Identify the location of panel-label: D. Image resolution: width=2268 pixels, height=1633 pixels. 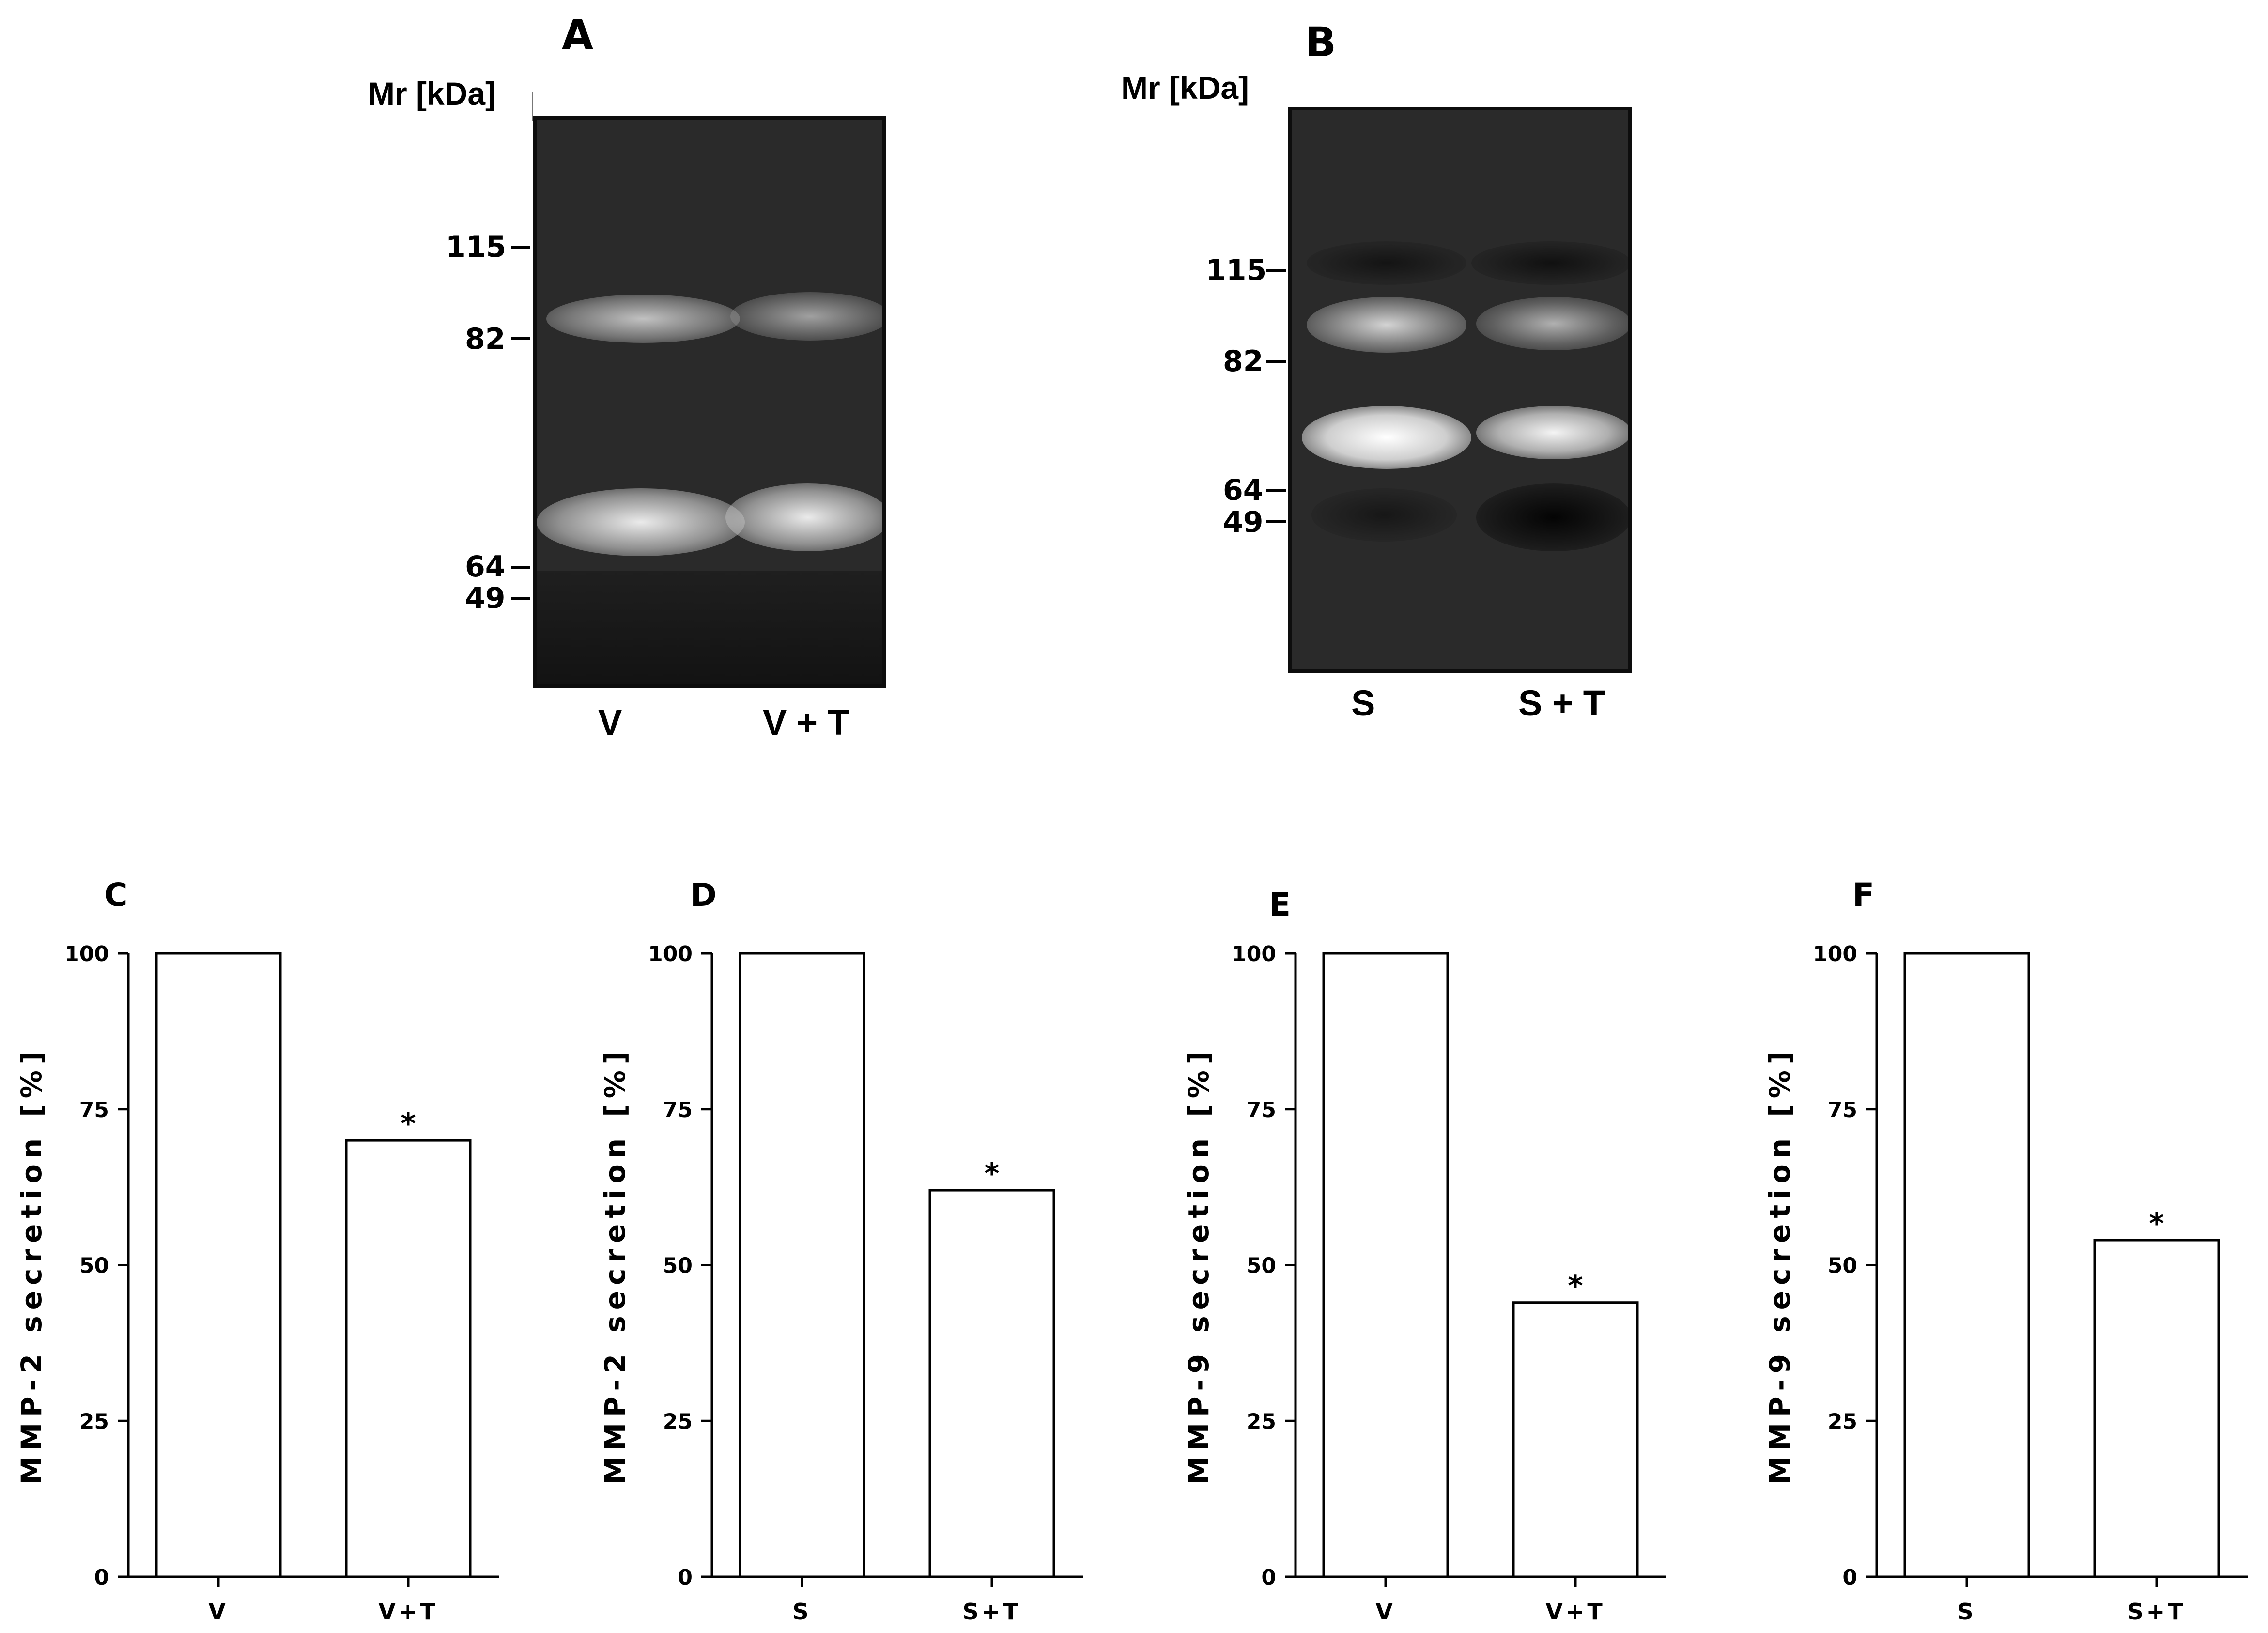
(703, 895).